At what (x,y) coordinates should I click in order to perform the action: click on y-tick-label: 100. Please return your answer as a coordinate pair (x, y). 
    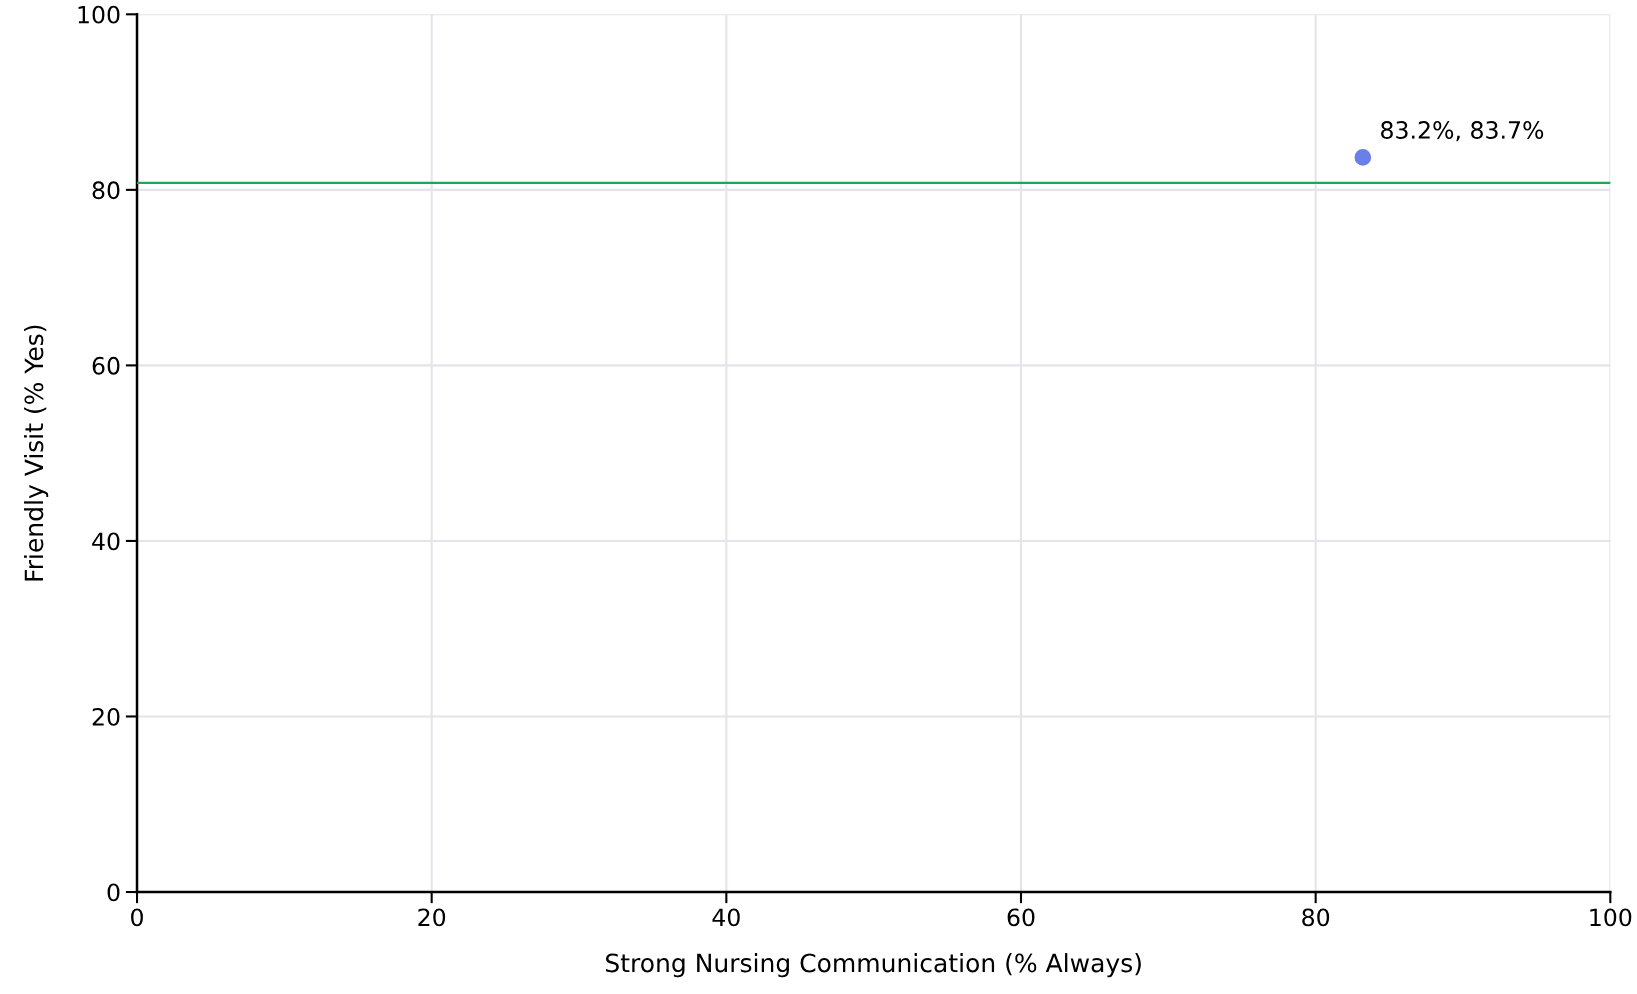
    Looking at the image, I should click on (99, 14).